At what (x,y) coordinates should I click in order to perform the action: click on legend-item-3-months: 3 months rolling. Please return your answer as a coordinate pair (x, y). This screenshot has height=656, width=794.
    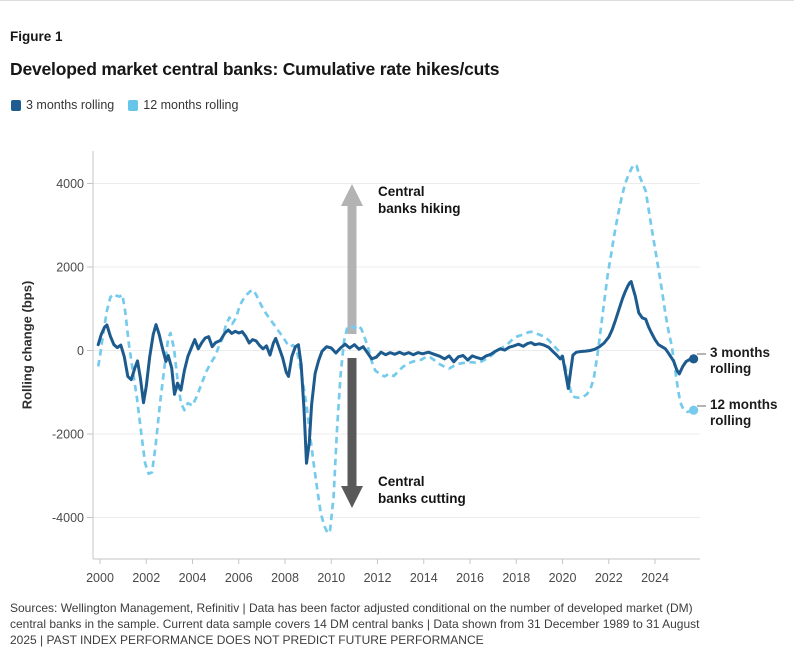
    Looking at the image, I should click on (62, 105).